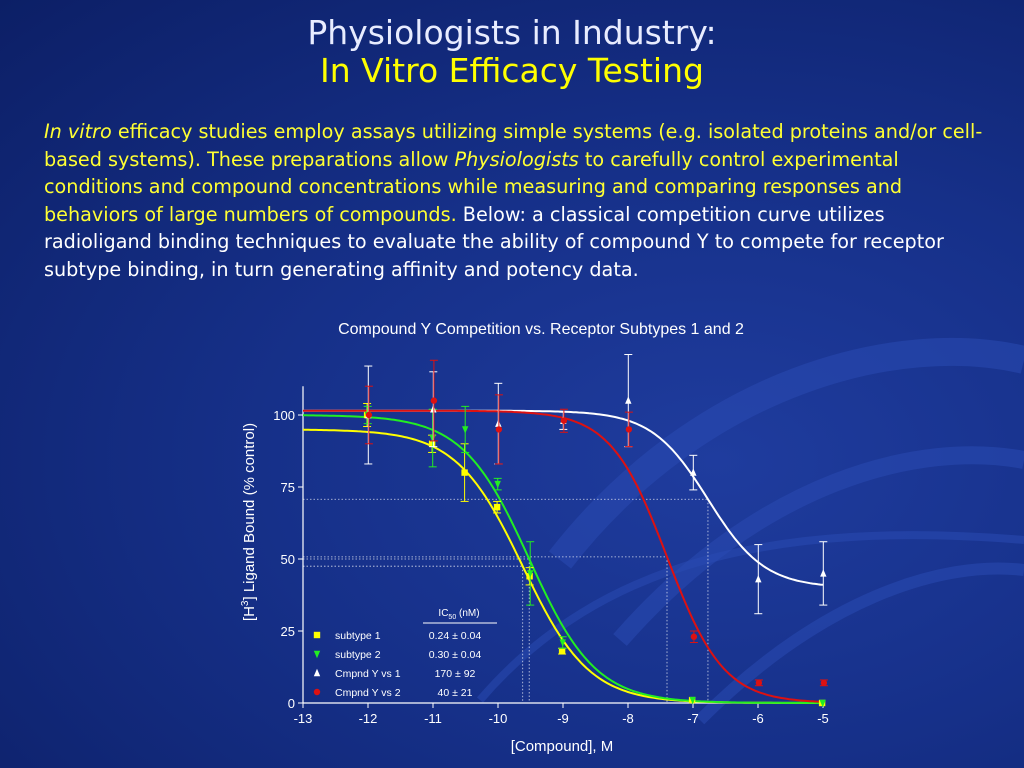 The height and width of the screenshot is (768, 1024). I want to click on para-physiologists: Physiologists, so click(516, 159).